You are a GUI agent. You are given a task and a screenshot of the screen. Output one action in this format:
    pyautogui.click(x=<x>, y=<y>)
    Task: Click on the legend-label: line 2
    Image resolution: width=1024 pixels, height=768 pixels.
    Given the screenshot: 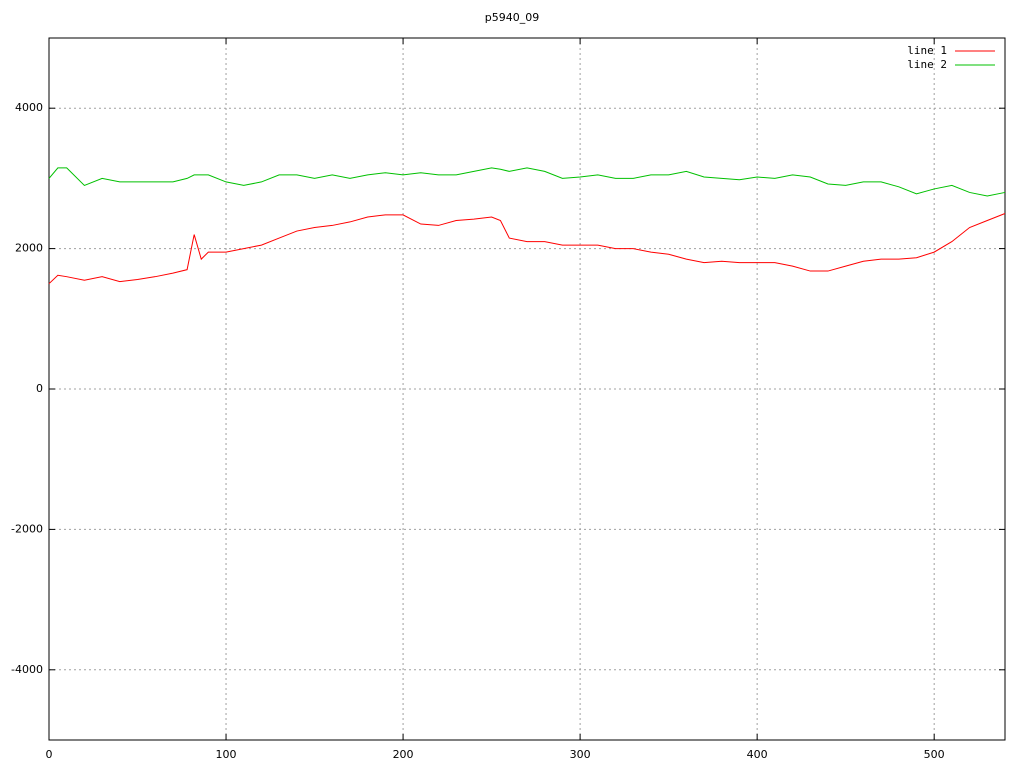 What is the action you would take?
    pyautogui.click(x=927, y=64)
    